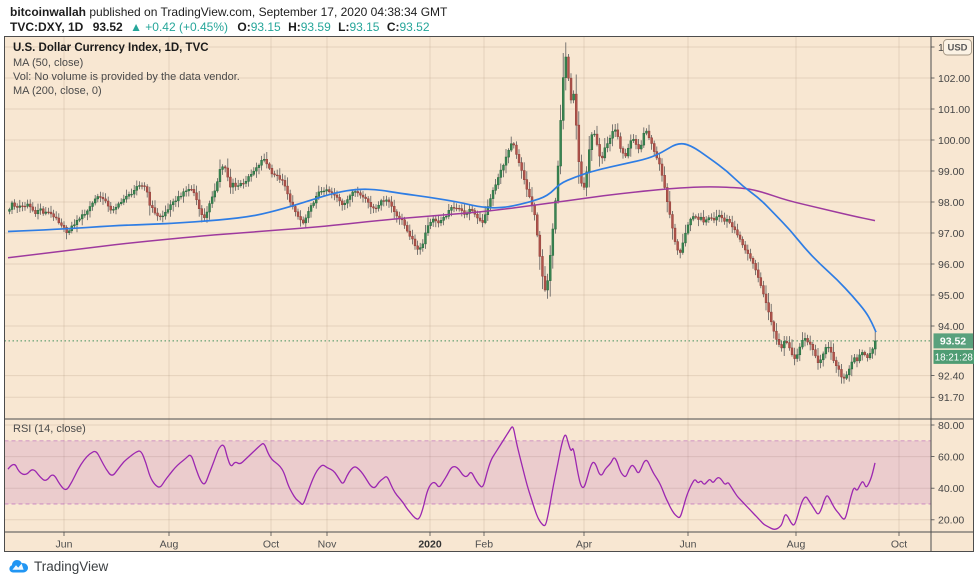  What do you see at coordinates (951, 172) in the screenshot?
I see `price-tick-label: 99.00` at bounding box center [951, 172].